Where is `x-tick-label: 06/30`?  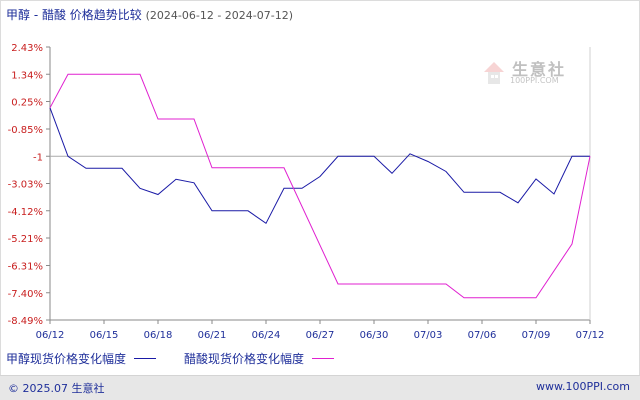
x-tick-label: 06/30 is located at coordinates (374, 335).